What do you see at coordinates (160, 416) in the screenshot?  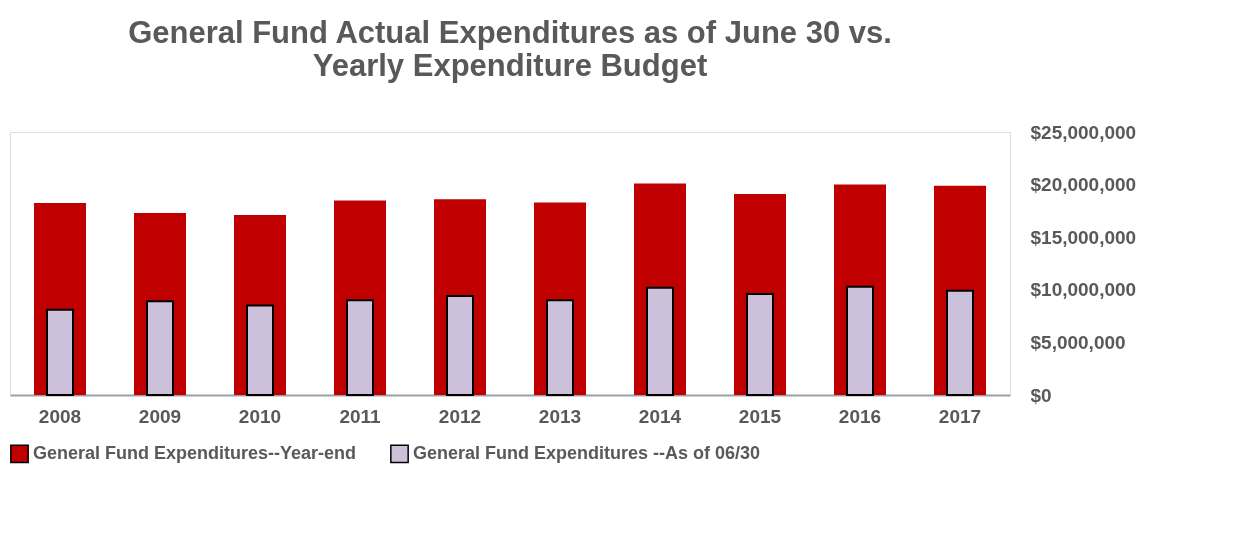 I see `x-tick-label: 2009` at bounding box center [160, 416].